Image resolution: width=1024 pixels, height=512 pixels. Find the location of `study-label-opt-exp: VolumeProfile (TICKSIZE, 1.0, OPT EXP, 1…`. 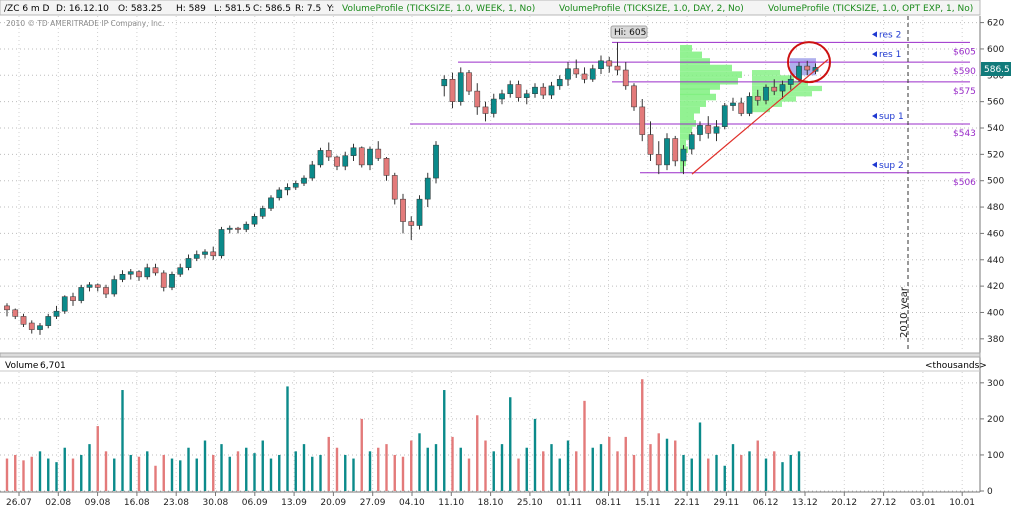

study-label-opt-exp: VolumeProfile (TICKSIZE, 1.0, OPT EXP, 1… is located at coordinates (870, 9).